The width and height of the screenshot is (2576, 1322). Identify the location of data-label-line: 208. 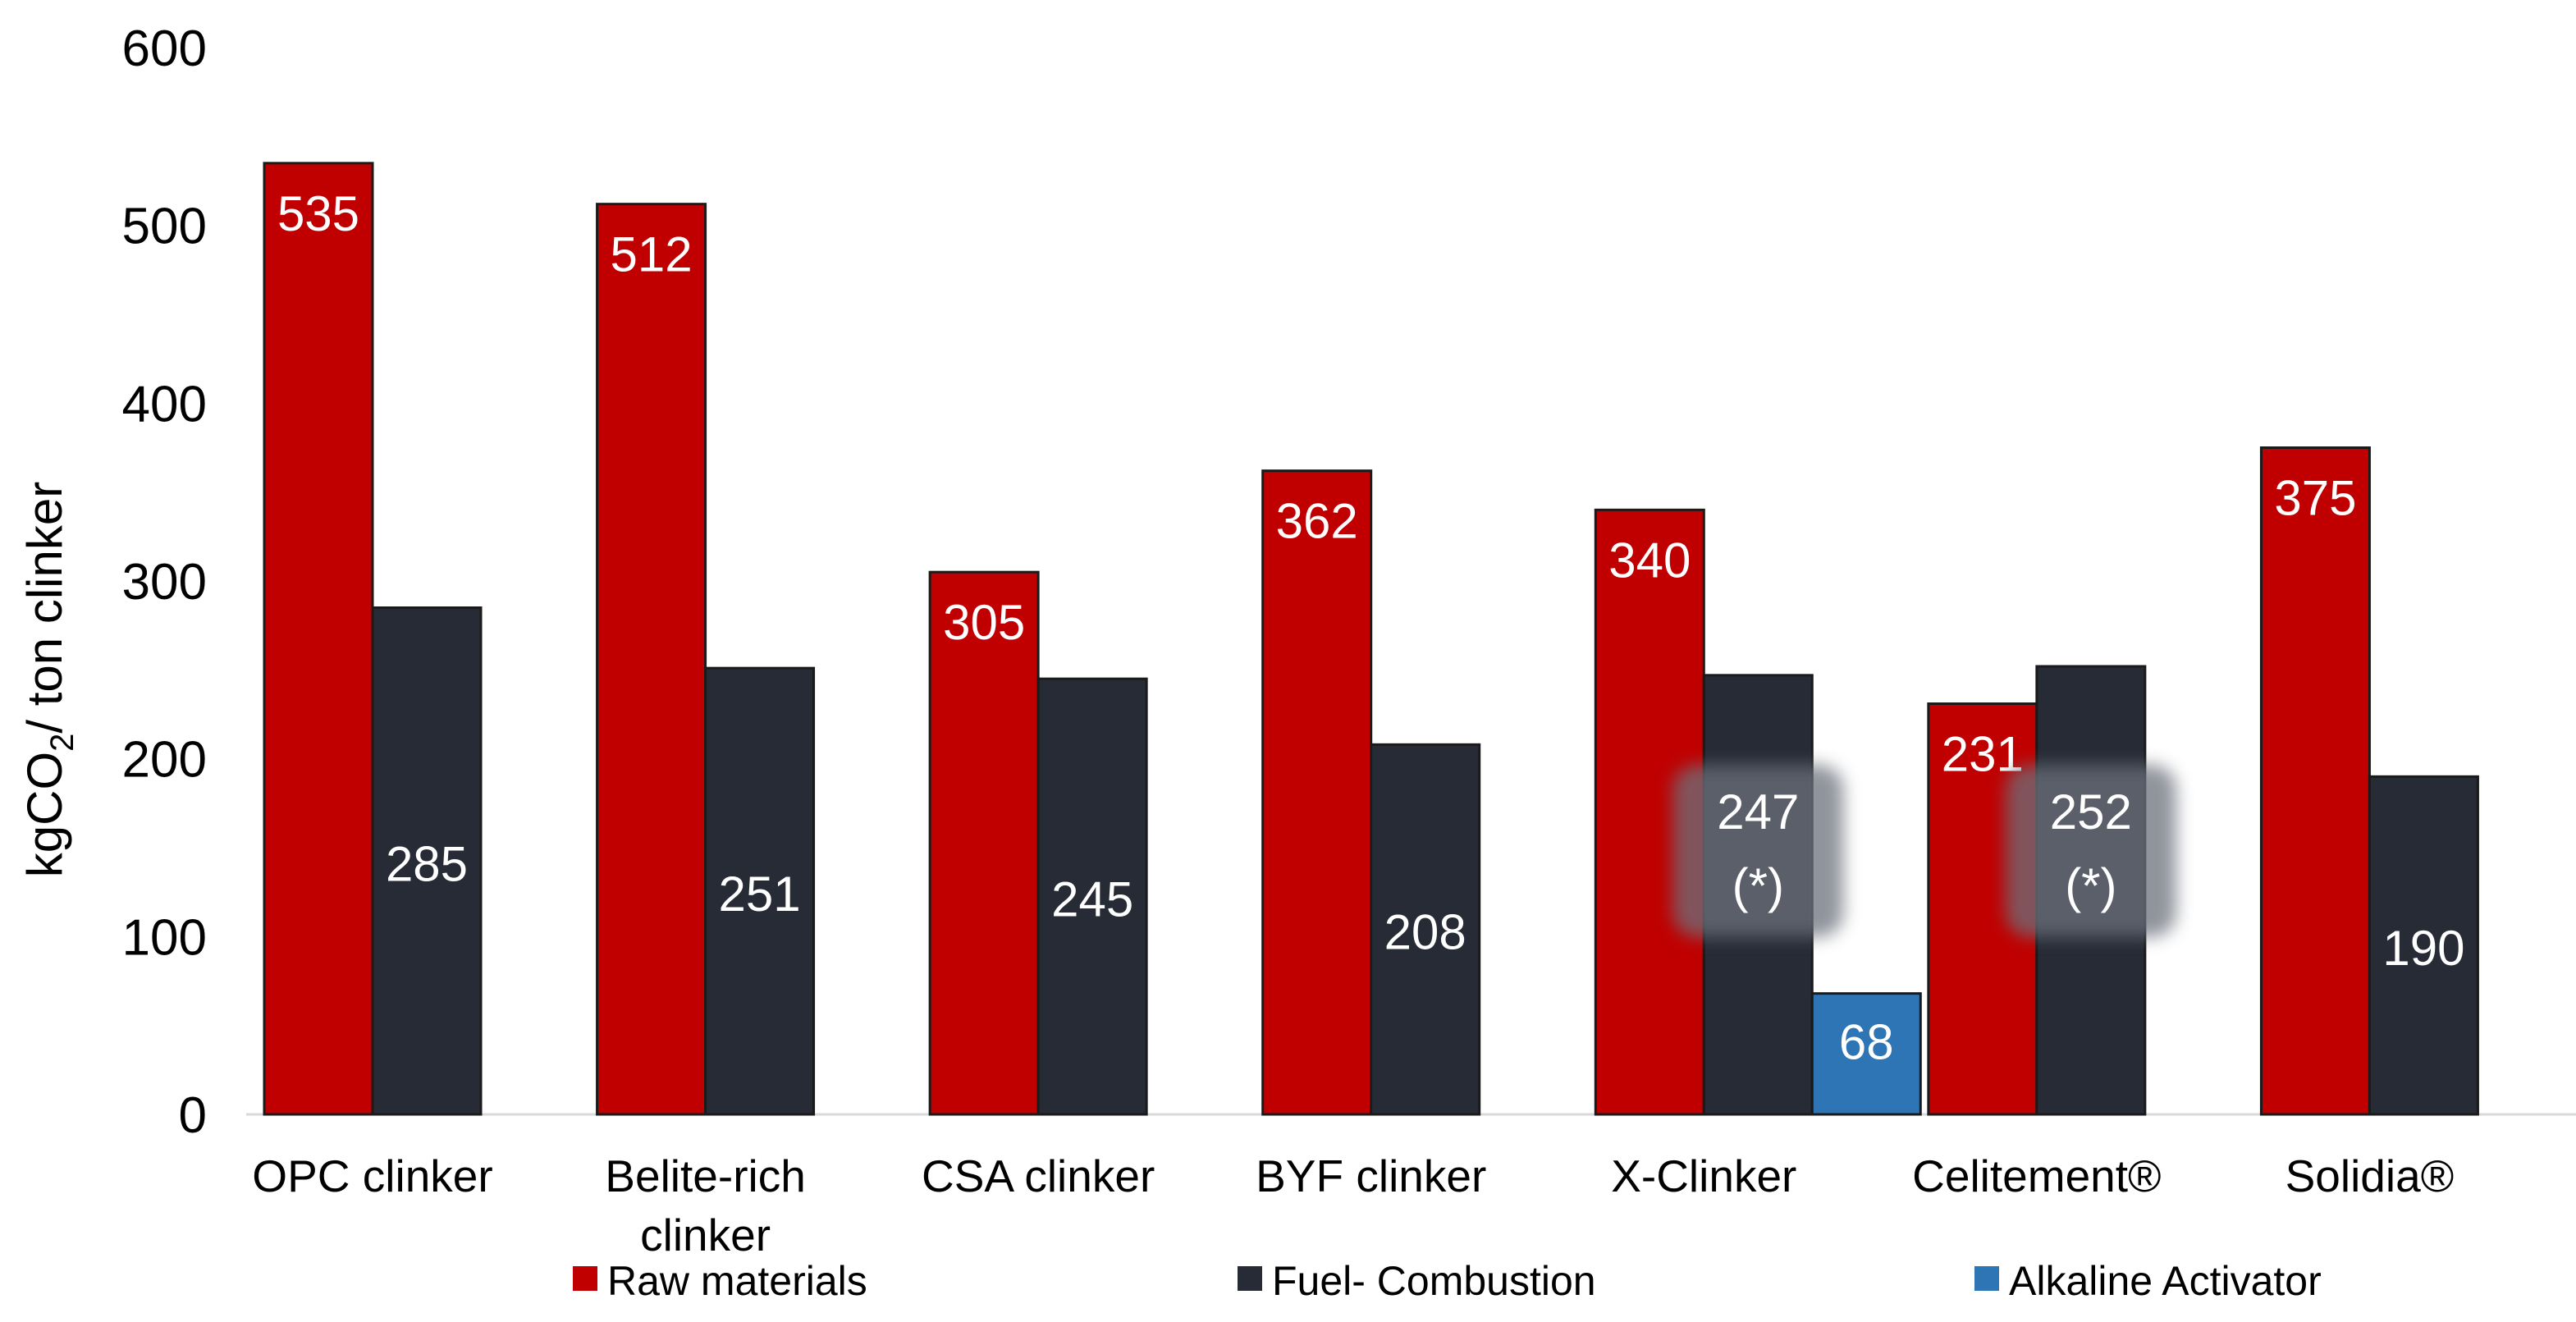
(1425, 932).